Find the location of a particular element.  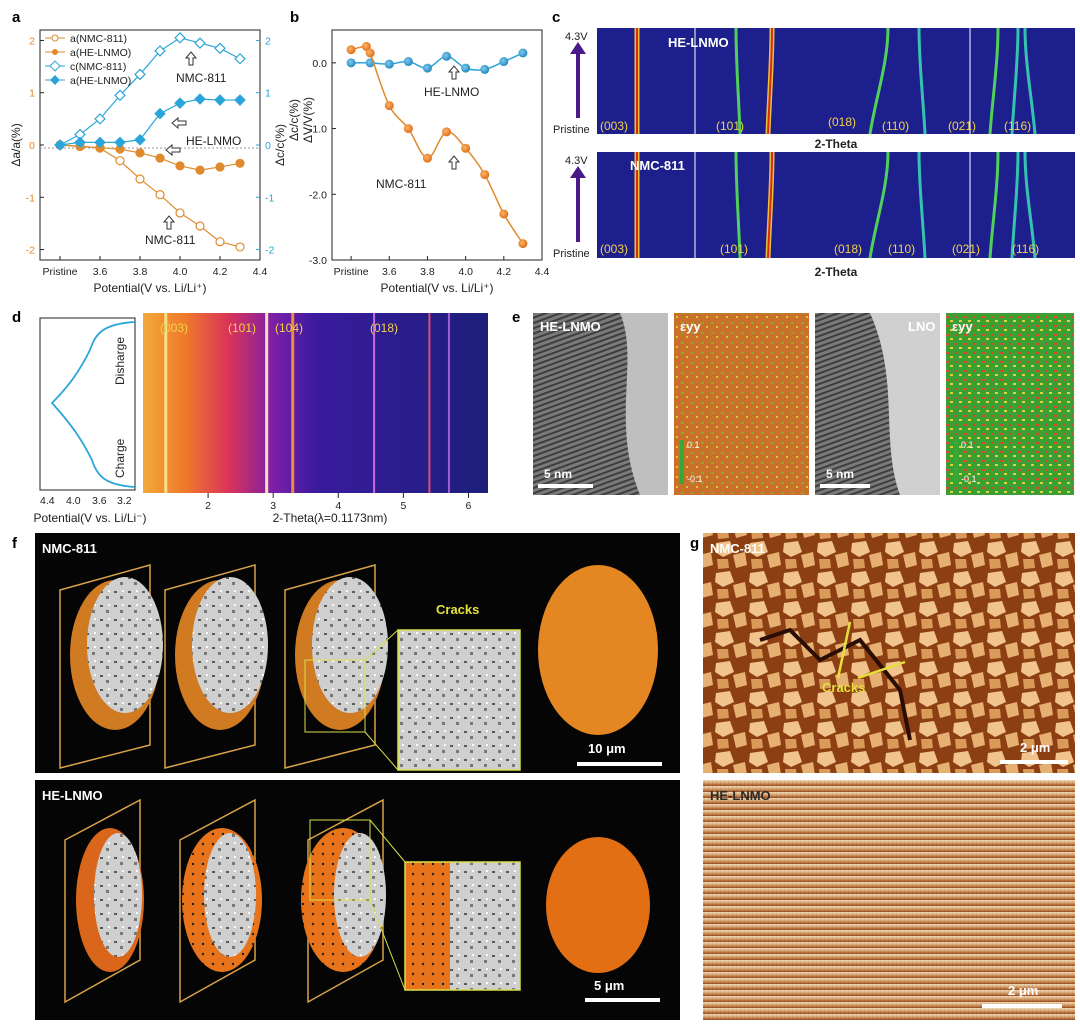

panel-c-bottom-peak-110: (110) is located at coordinates (901, 249).